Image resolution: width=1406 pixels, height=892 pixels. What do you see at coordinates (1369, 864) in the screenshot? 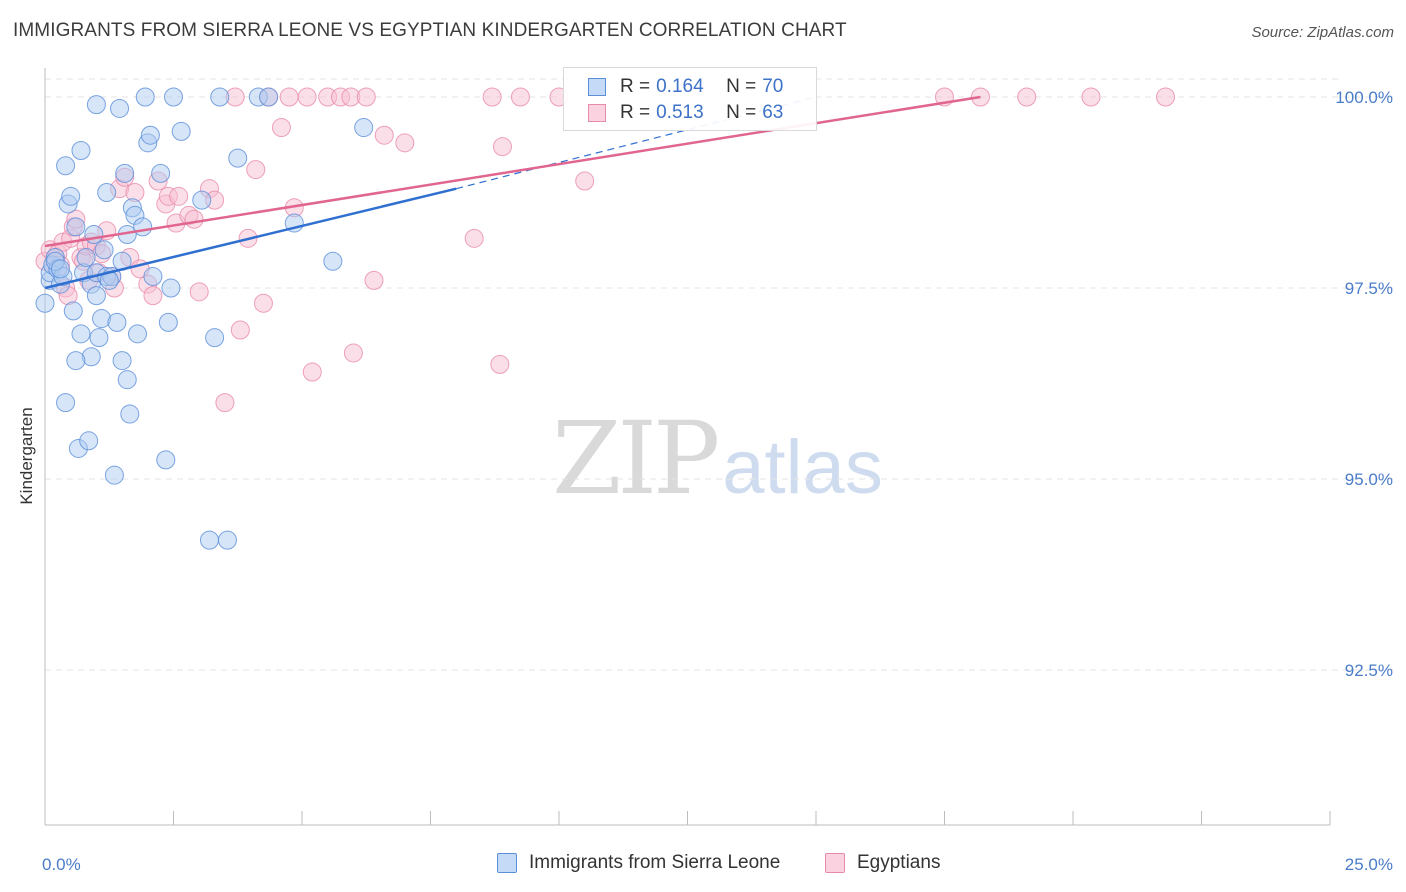
I see `x-tick-label: 25.0%` at bounding box center [1369, 864].